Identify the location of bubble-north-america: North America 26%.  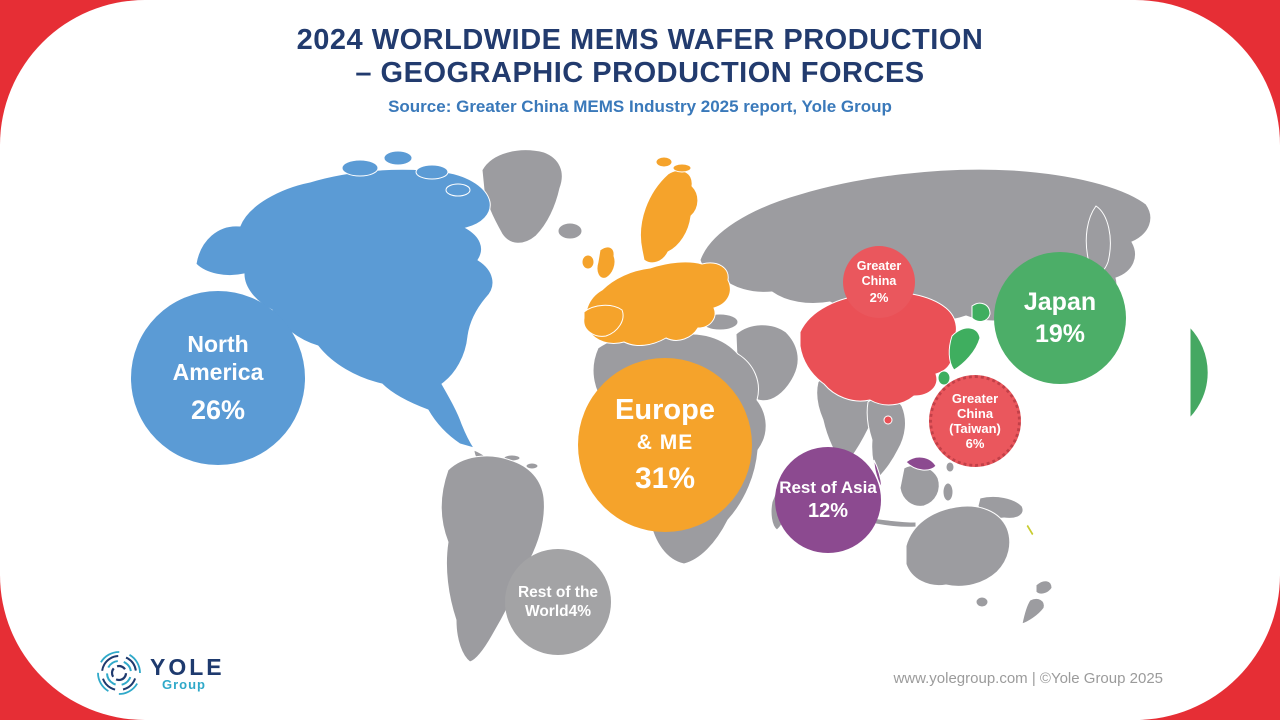
(218, 378).